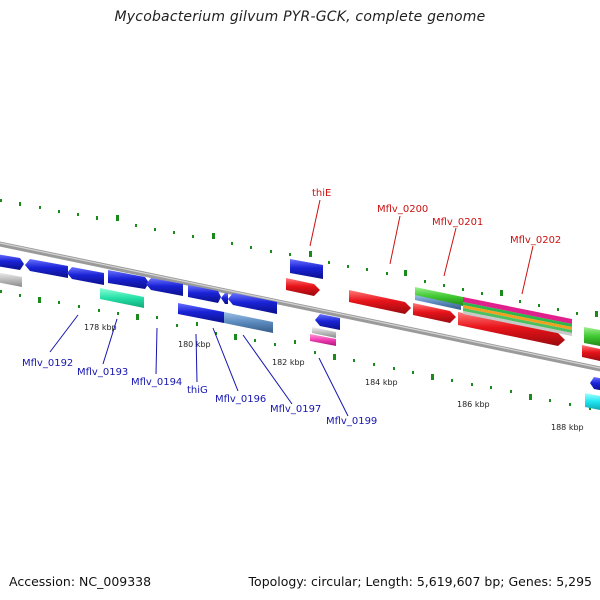 The image size is (600, 600). What do you see at coordinates (42, 581) in the screenshot?
I see `accession-label: Accession:` at bounding box center [42, 581].